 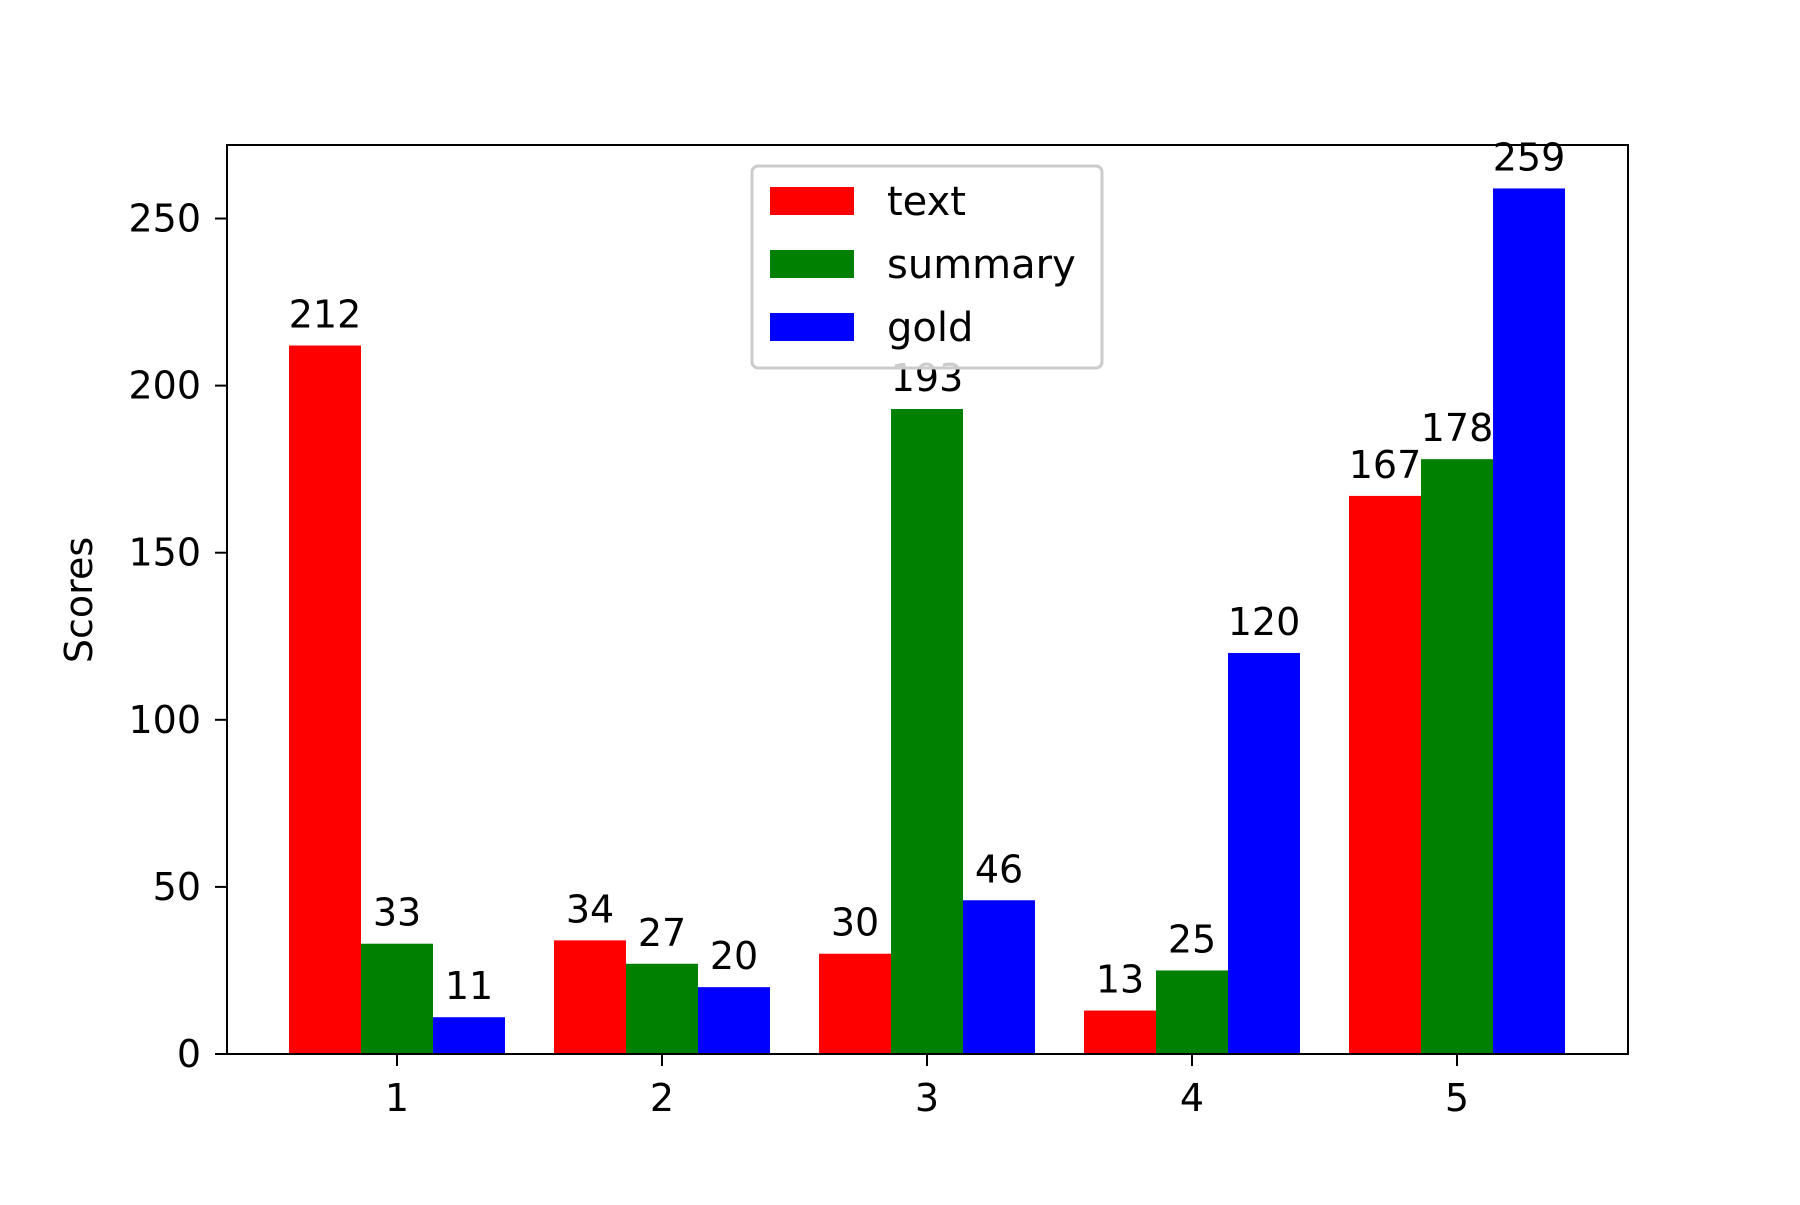 I want to click on legend-swatch-gold, so click(x=812, y=327).